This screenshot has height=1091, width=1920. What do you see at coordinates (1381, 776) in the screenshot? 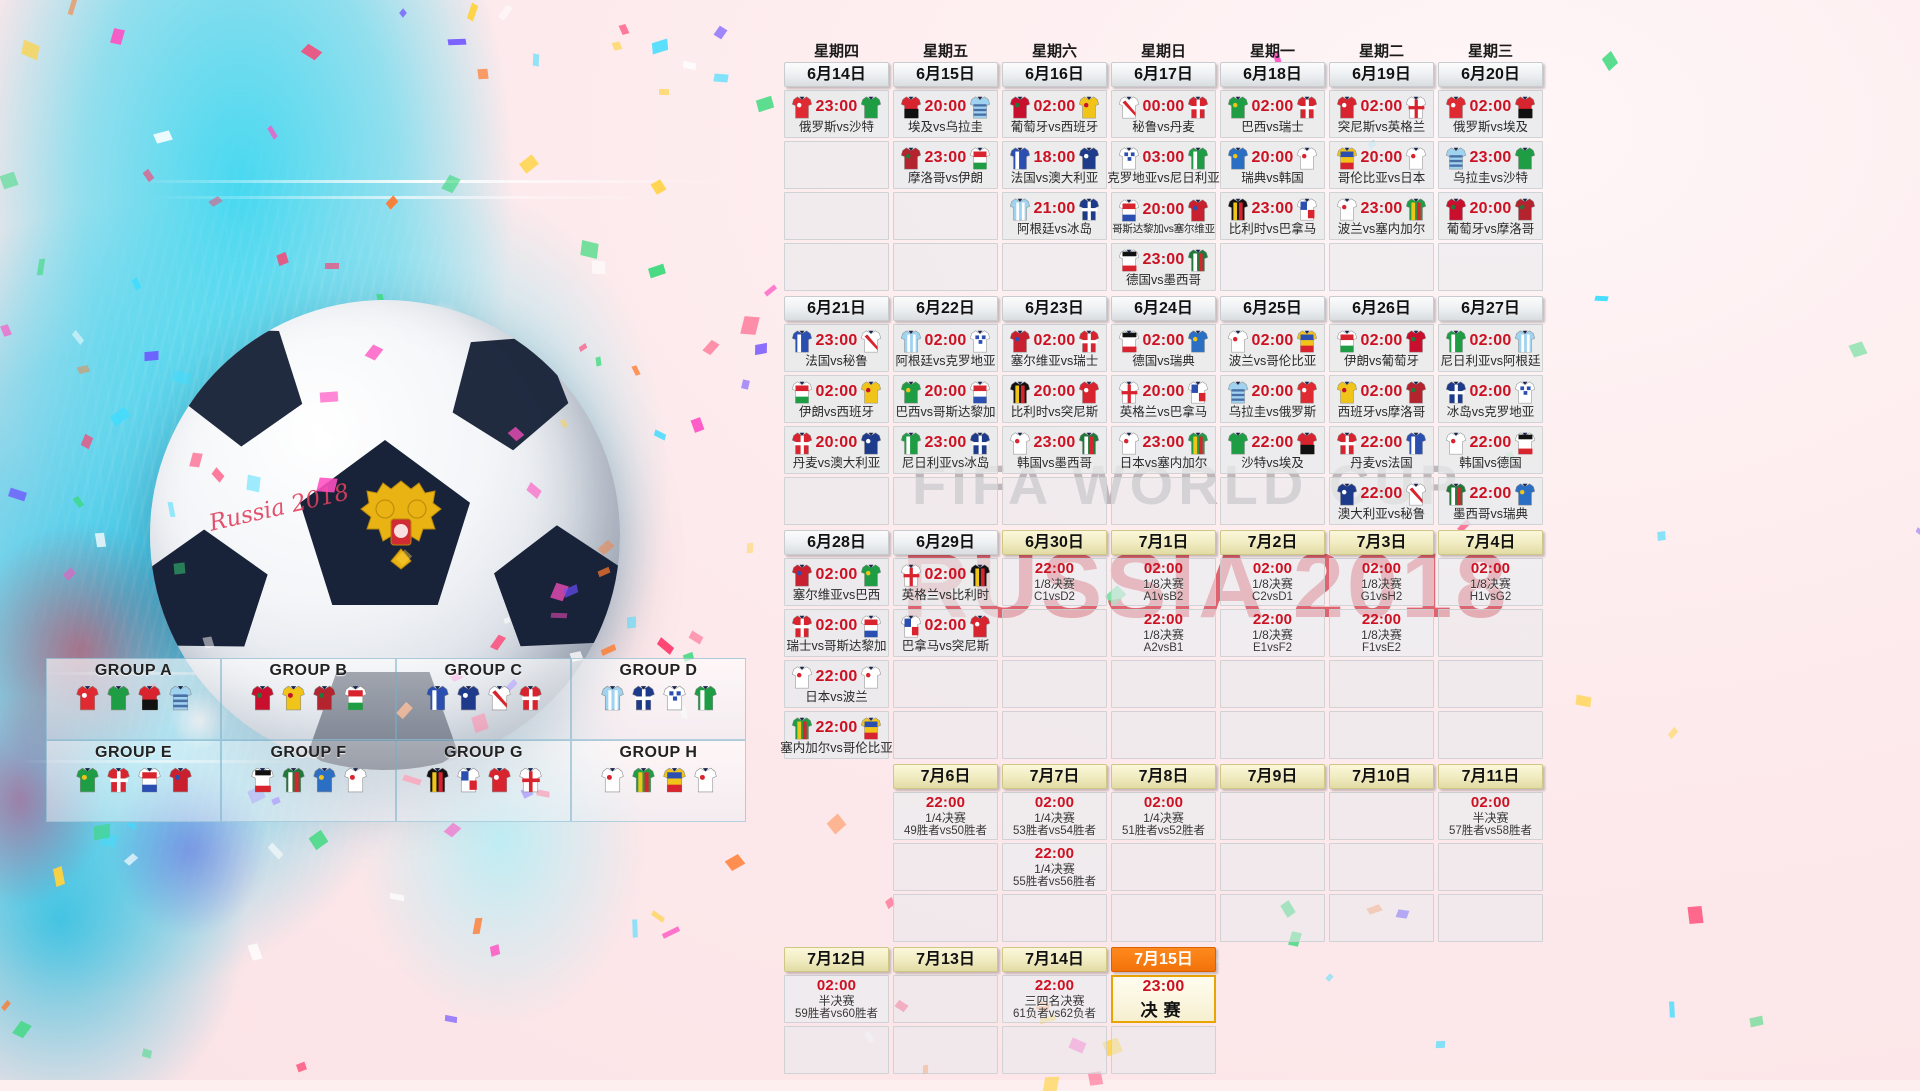
I see `date-header: 7月10日` at bounding box center [1381, 776].